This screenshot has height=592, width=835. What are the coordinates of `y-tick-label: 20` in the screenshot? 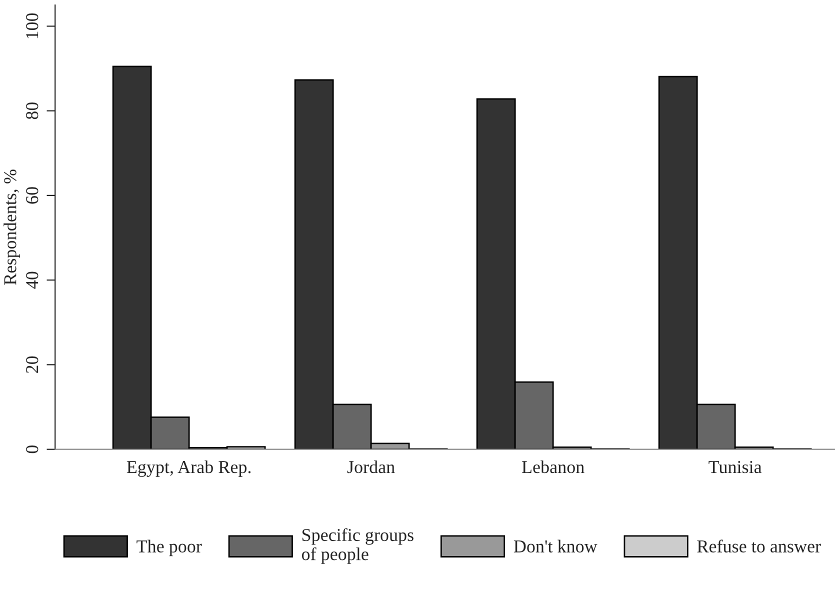 It's located at (32, 364).